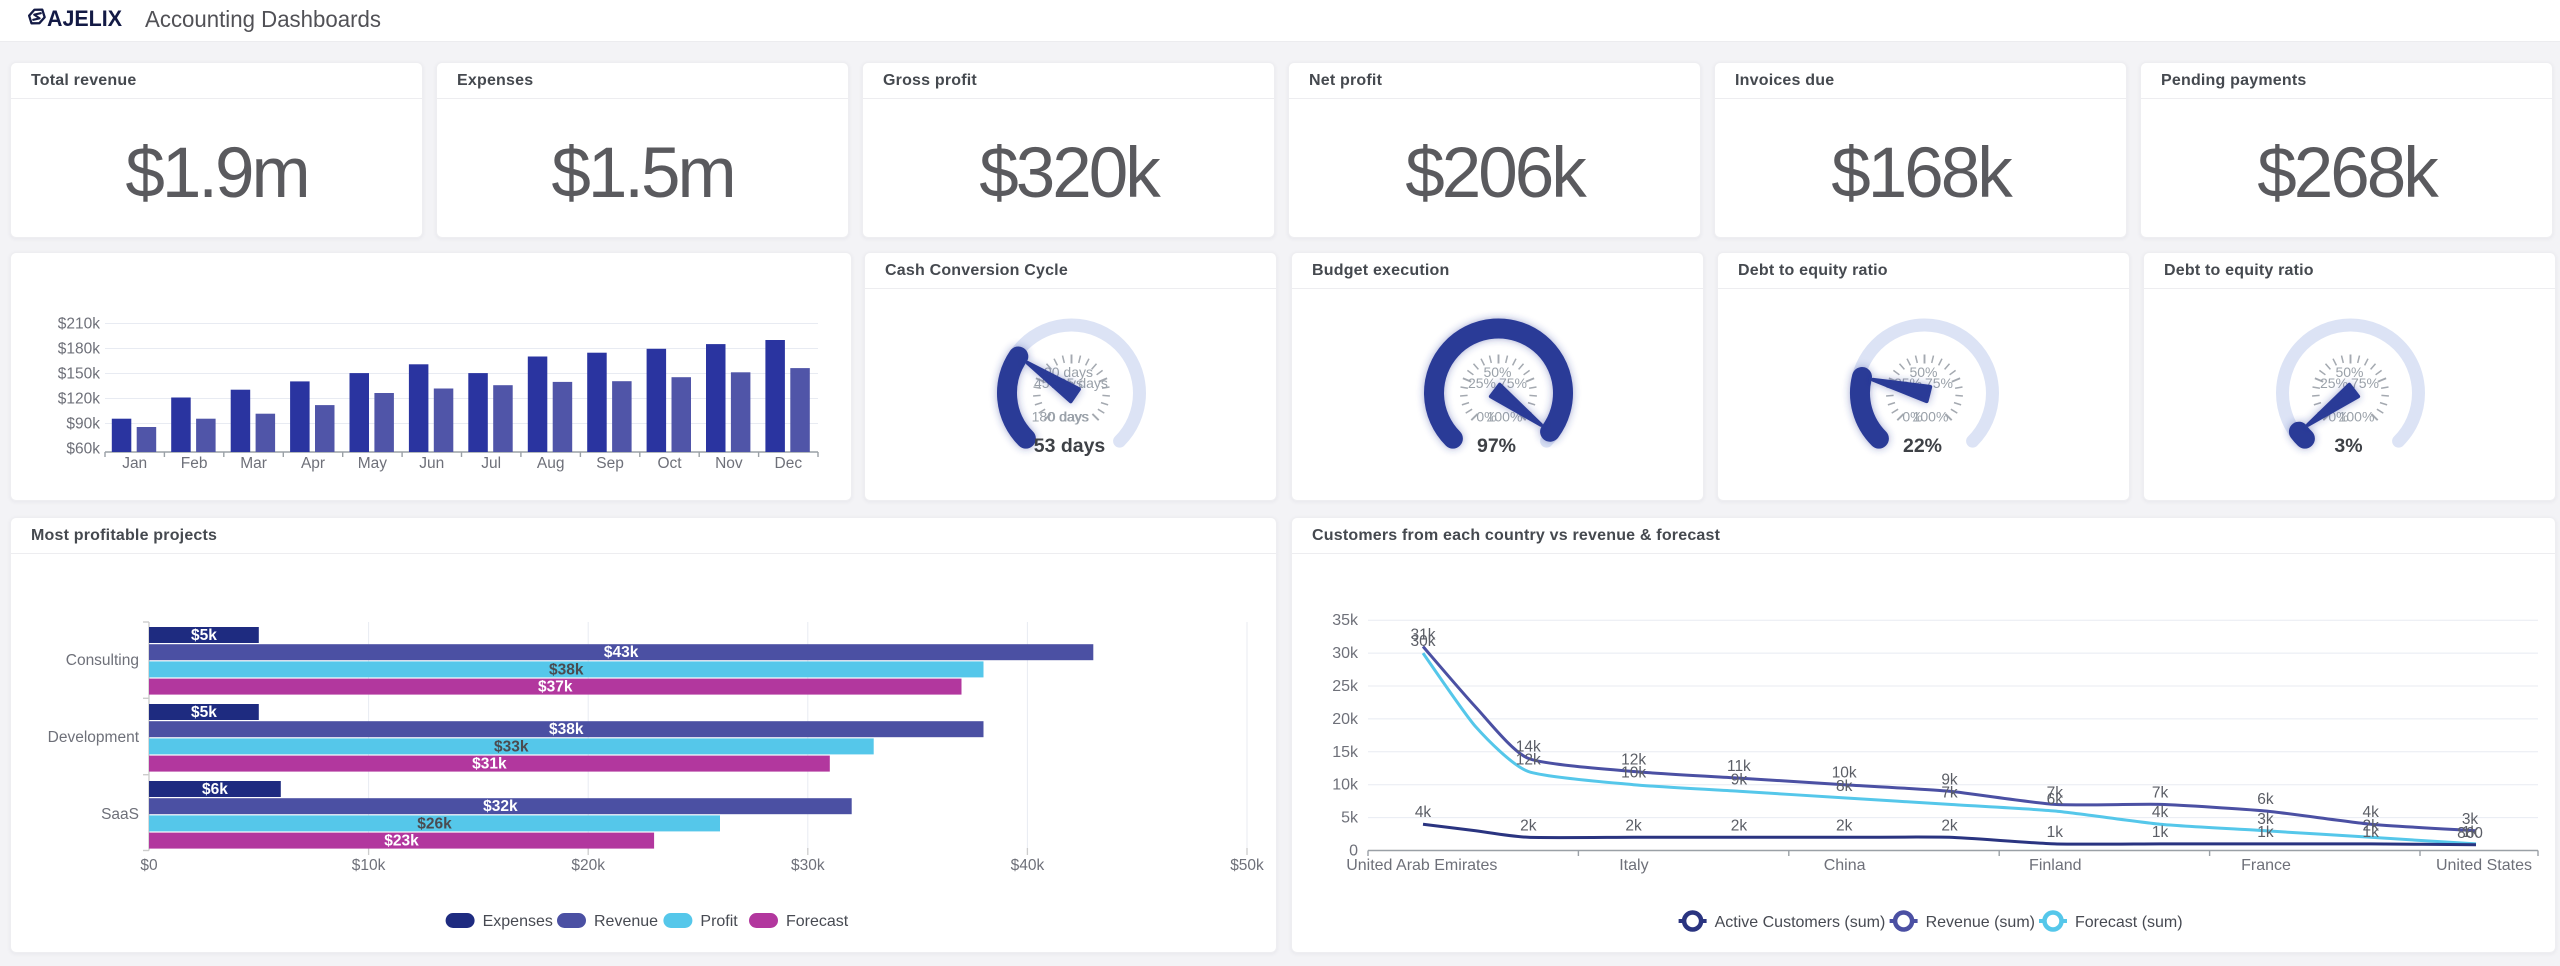 The image size is (2560, 966). What do you see at coordinates (1070, 446) in the screenshot?
I see `svg-text: 53 days` at bounding box center [1070, 446].